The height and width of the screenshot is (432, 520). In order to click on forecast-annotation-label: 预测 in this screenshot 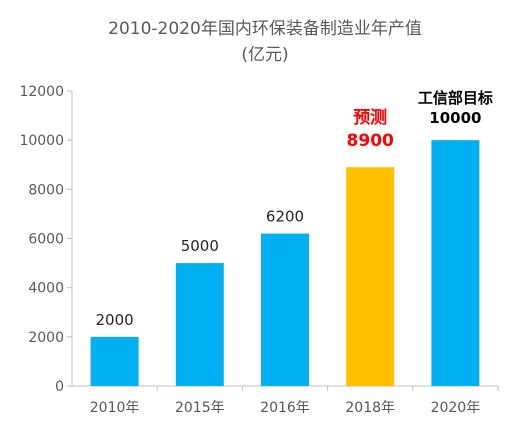, I will do `click(370, 117)`.